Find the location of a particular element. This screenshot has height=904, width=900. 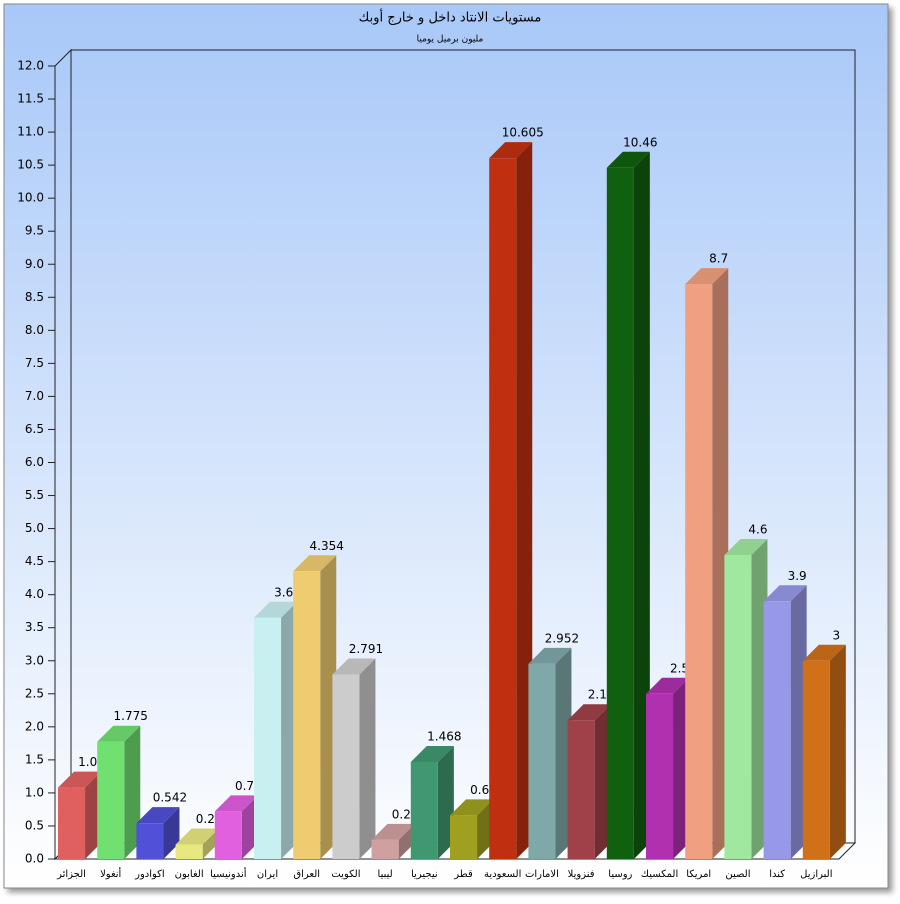

y-tick-label: 10.5 is located at coordinates (30, 165).